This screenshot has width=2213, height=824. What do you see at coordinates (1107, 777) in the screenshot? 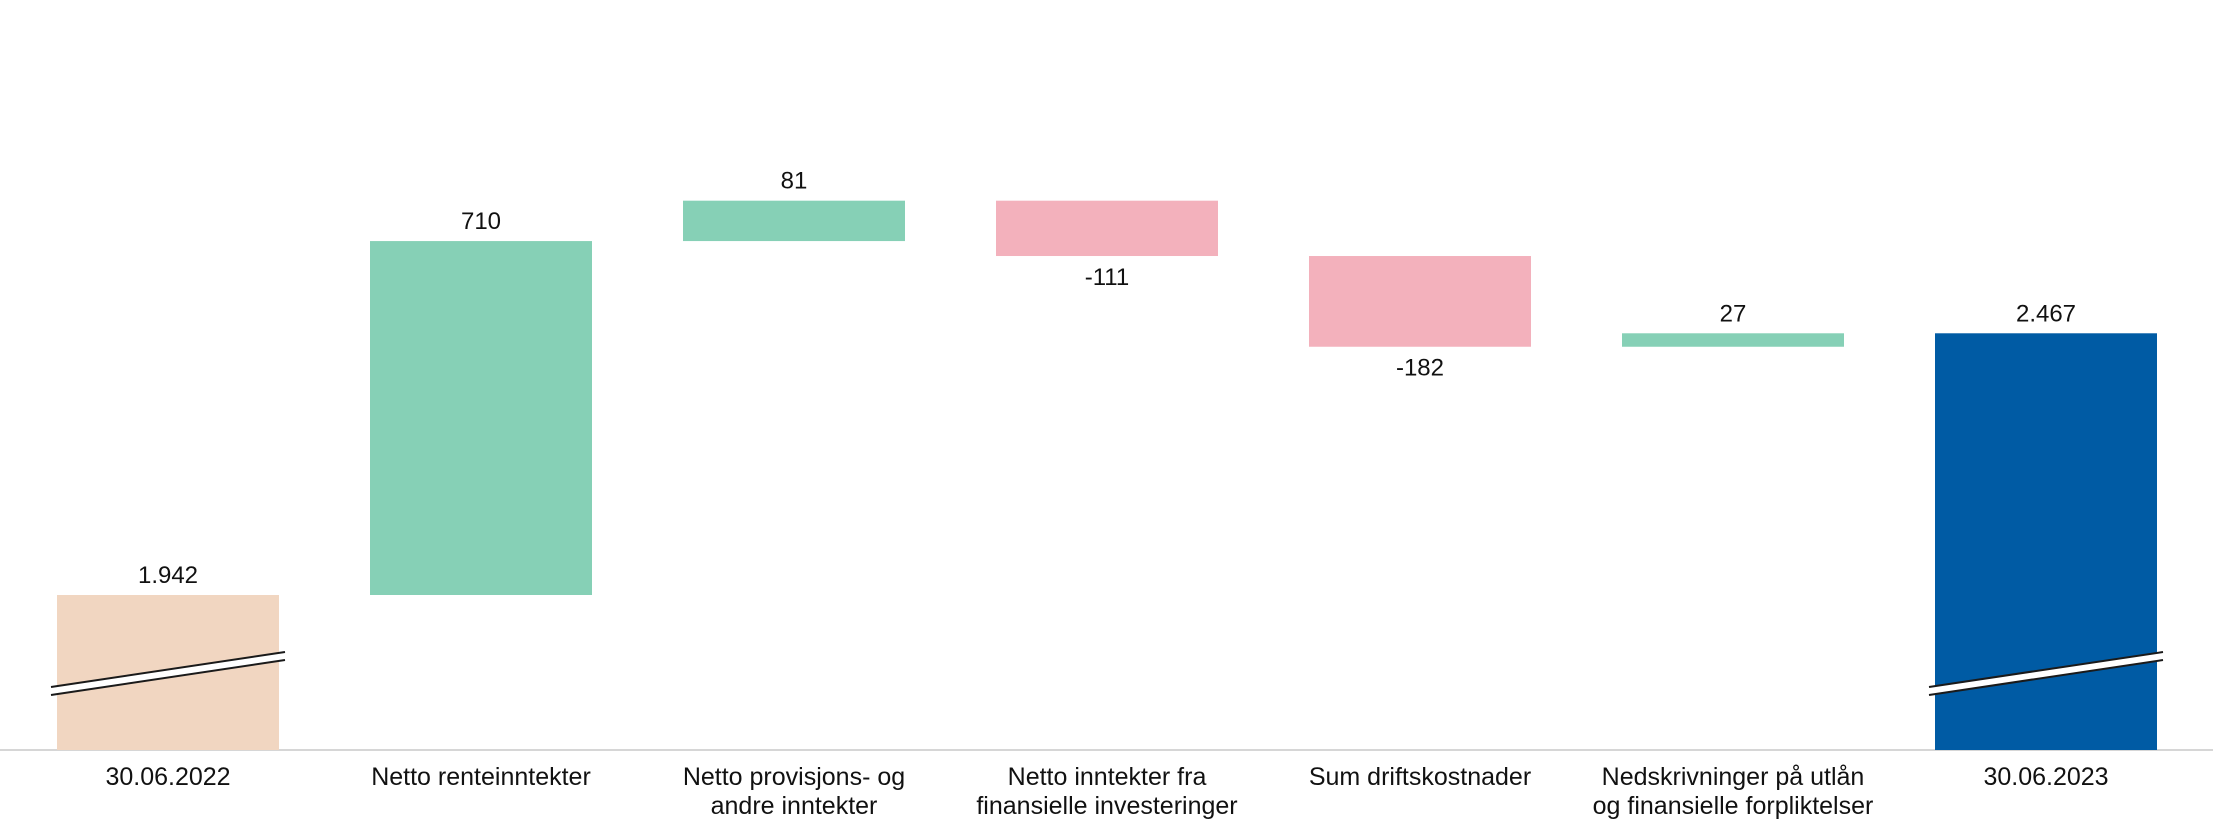
I see `category-label-4-line-1: Netto inntekter fra` at bounding box center [1107, 777].